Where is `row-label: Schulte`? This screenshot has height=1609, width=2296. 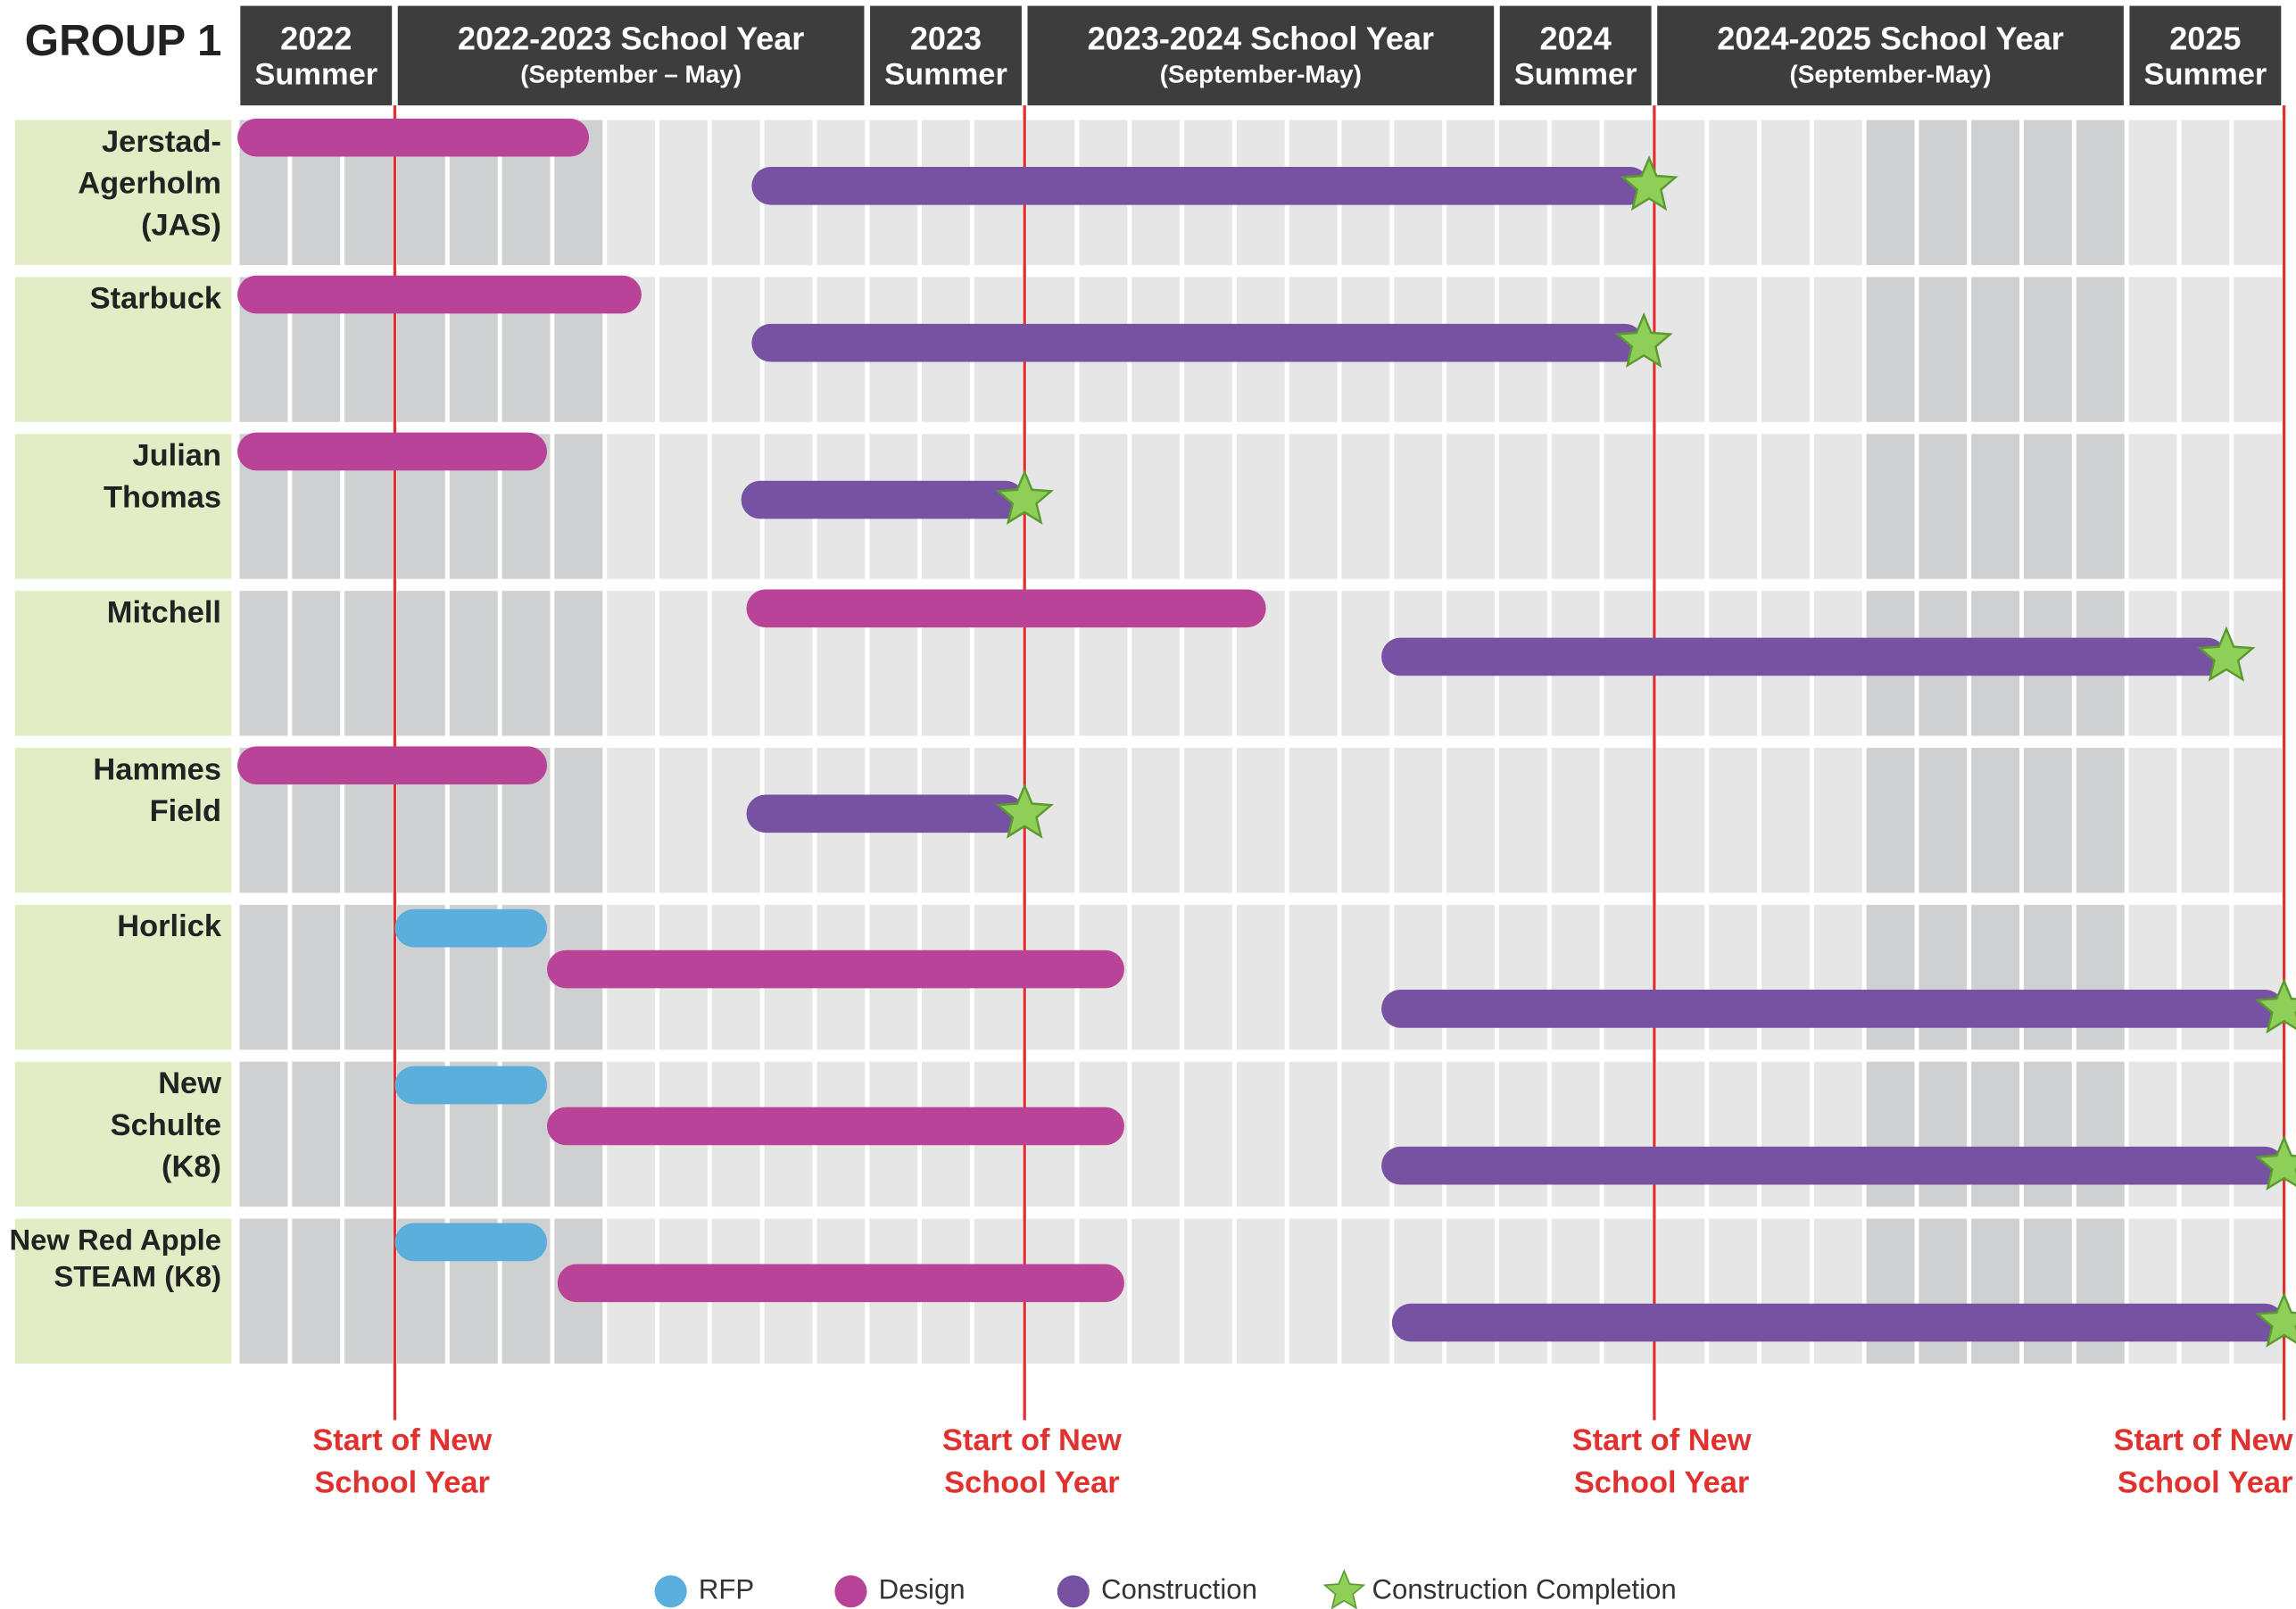 row-label: Schulte is located at coordinates (166, 1125).